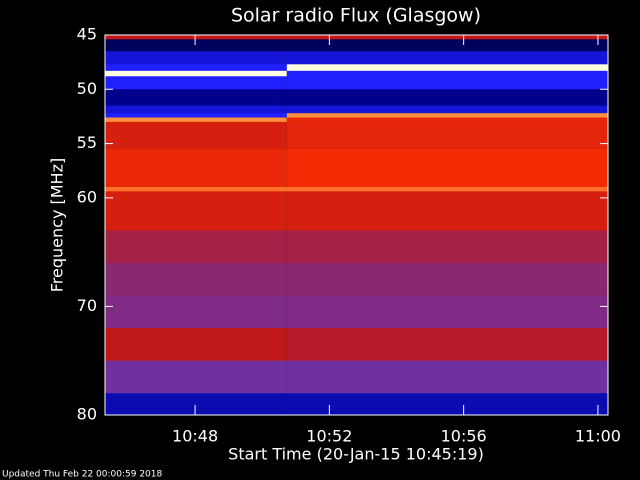  I want to click on y-tick-label: 55, so click(87, 142).